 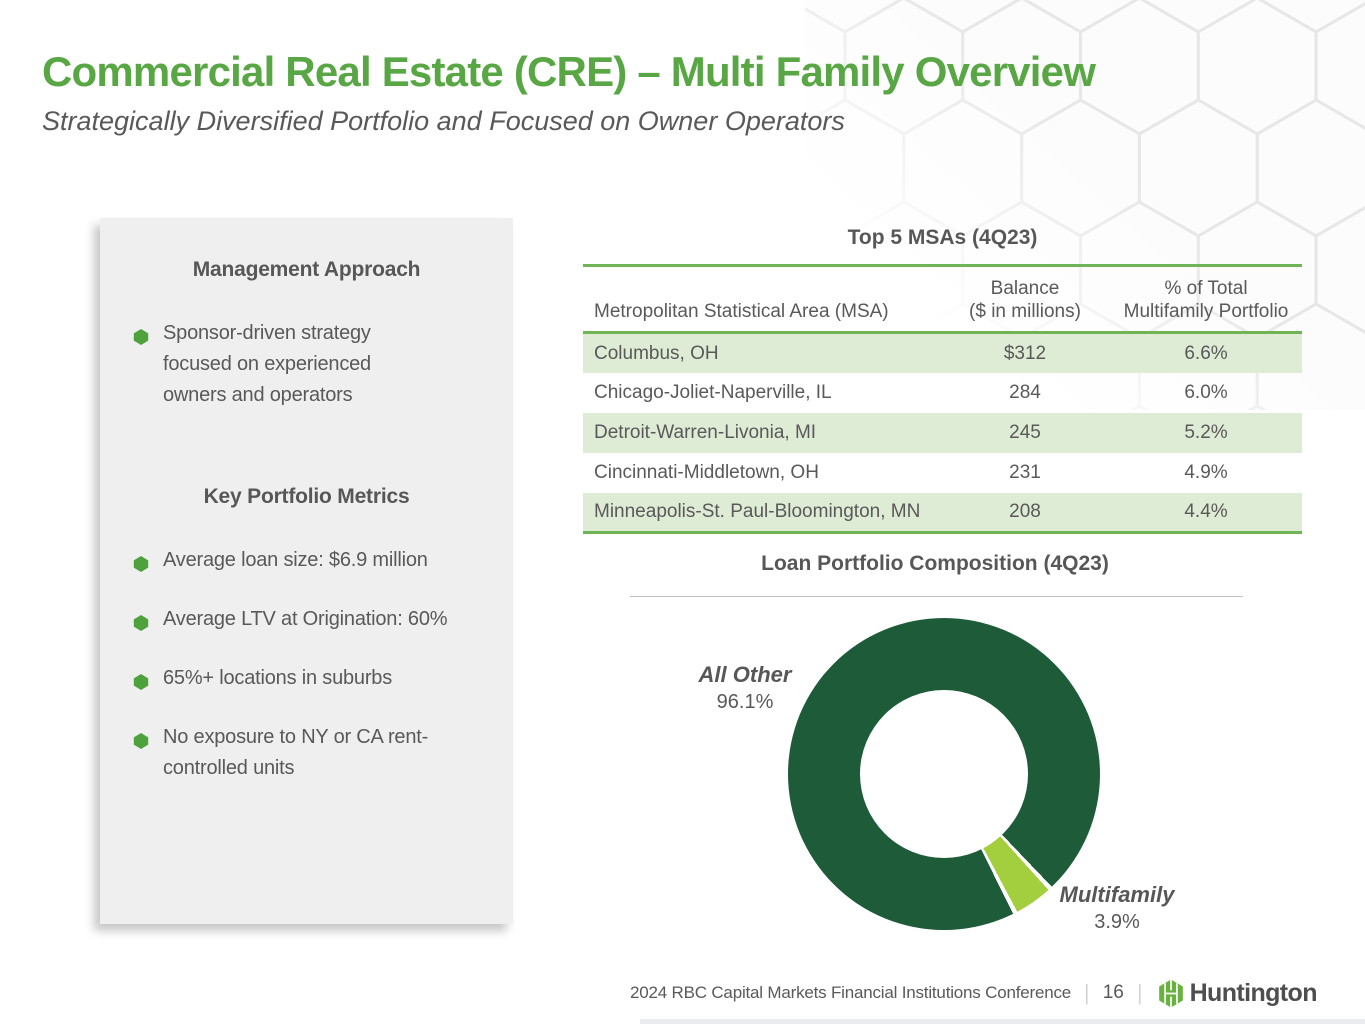 What do you see at coordinates (1206, 312) in the screenshot?
I see `column-header-pct-line2: Multifamily Portfolio` at bounding box center [1206, 312].